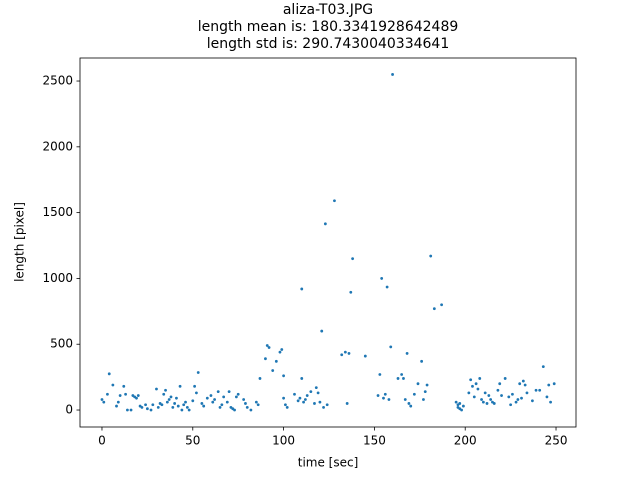  Describe the element at coordinates (328, 44) in the screenshot. I see `chart-title: length std is: 290.7430040334641` at that location.